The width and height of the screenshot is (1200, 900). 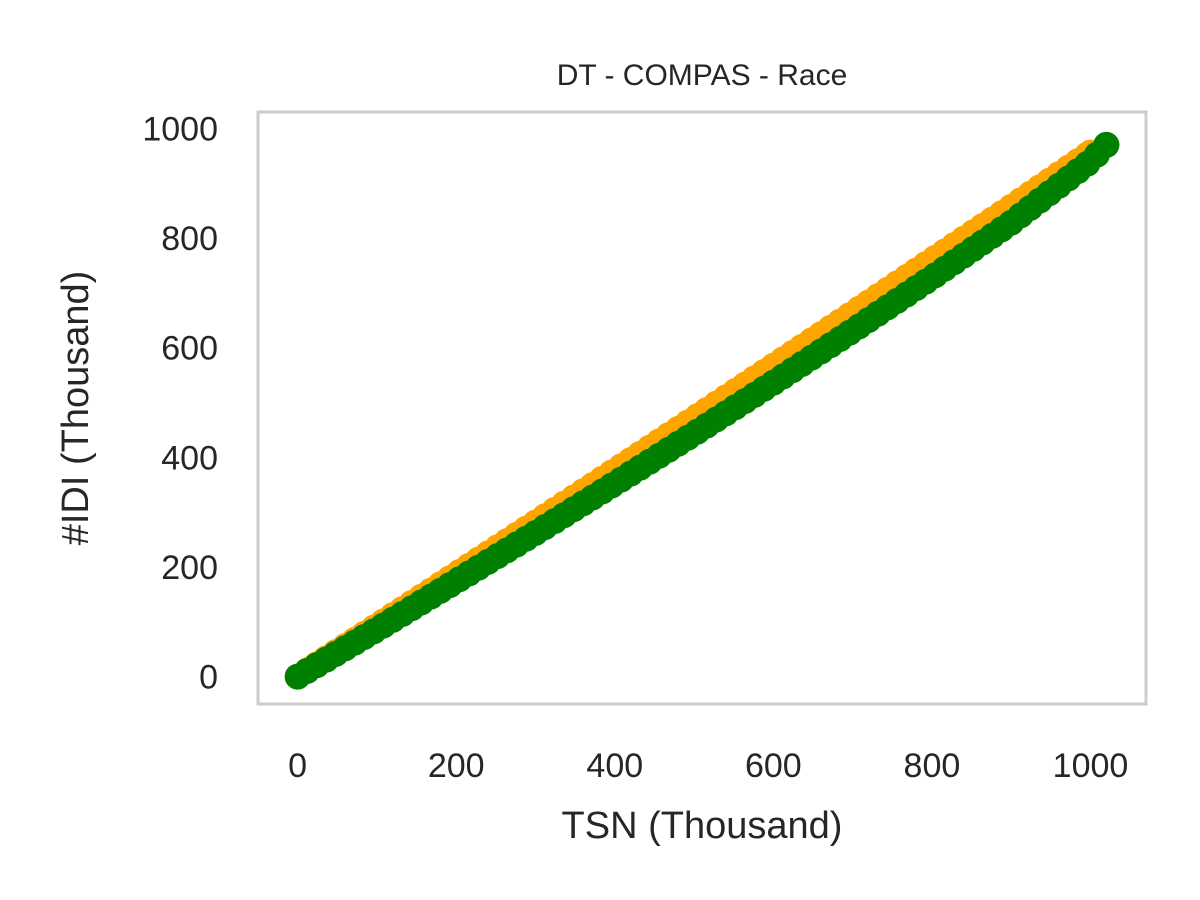 I want to click on y-tick-label: 800, so click(x=189, y=239).